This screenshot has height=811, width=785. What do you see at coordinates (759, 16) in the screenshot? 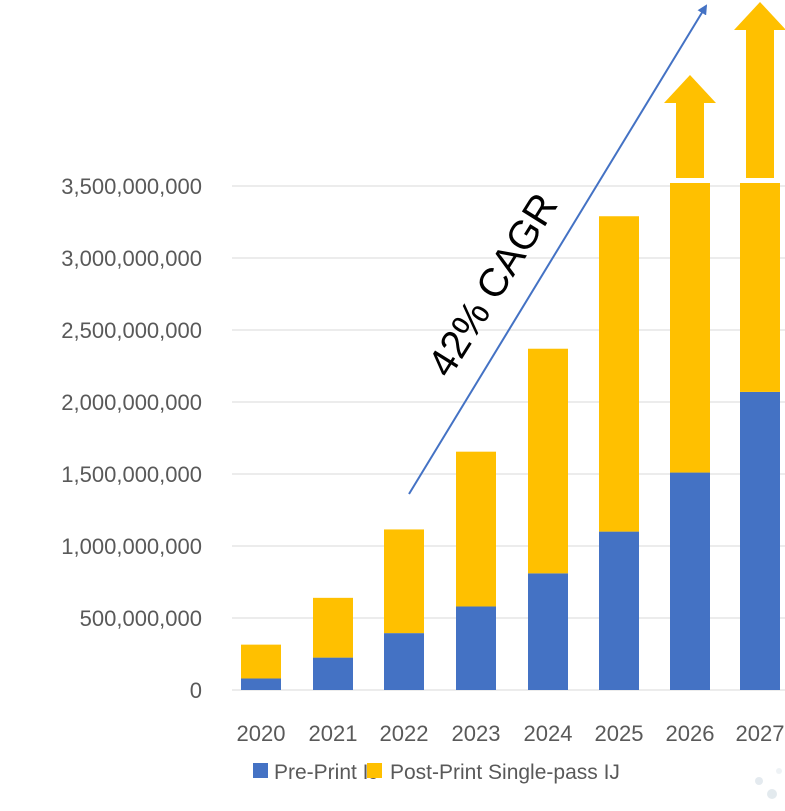
I see `overflow-head-2027` at bounding box center [759, 16].